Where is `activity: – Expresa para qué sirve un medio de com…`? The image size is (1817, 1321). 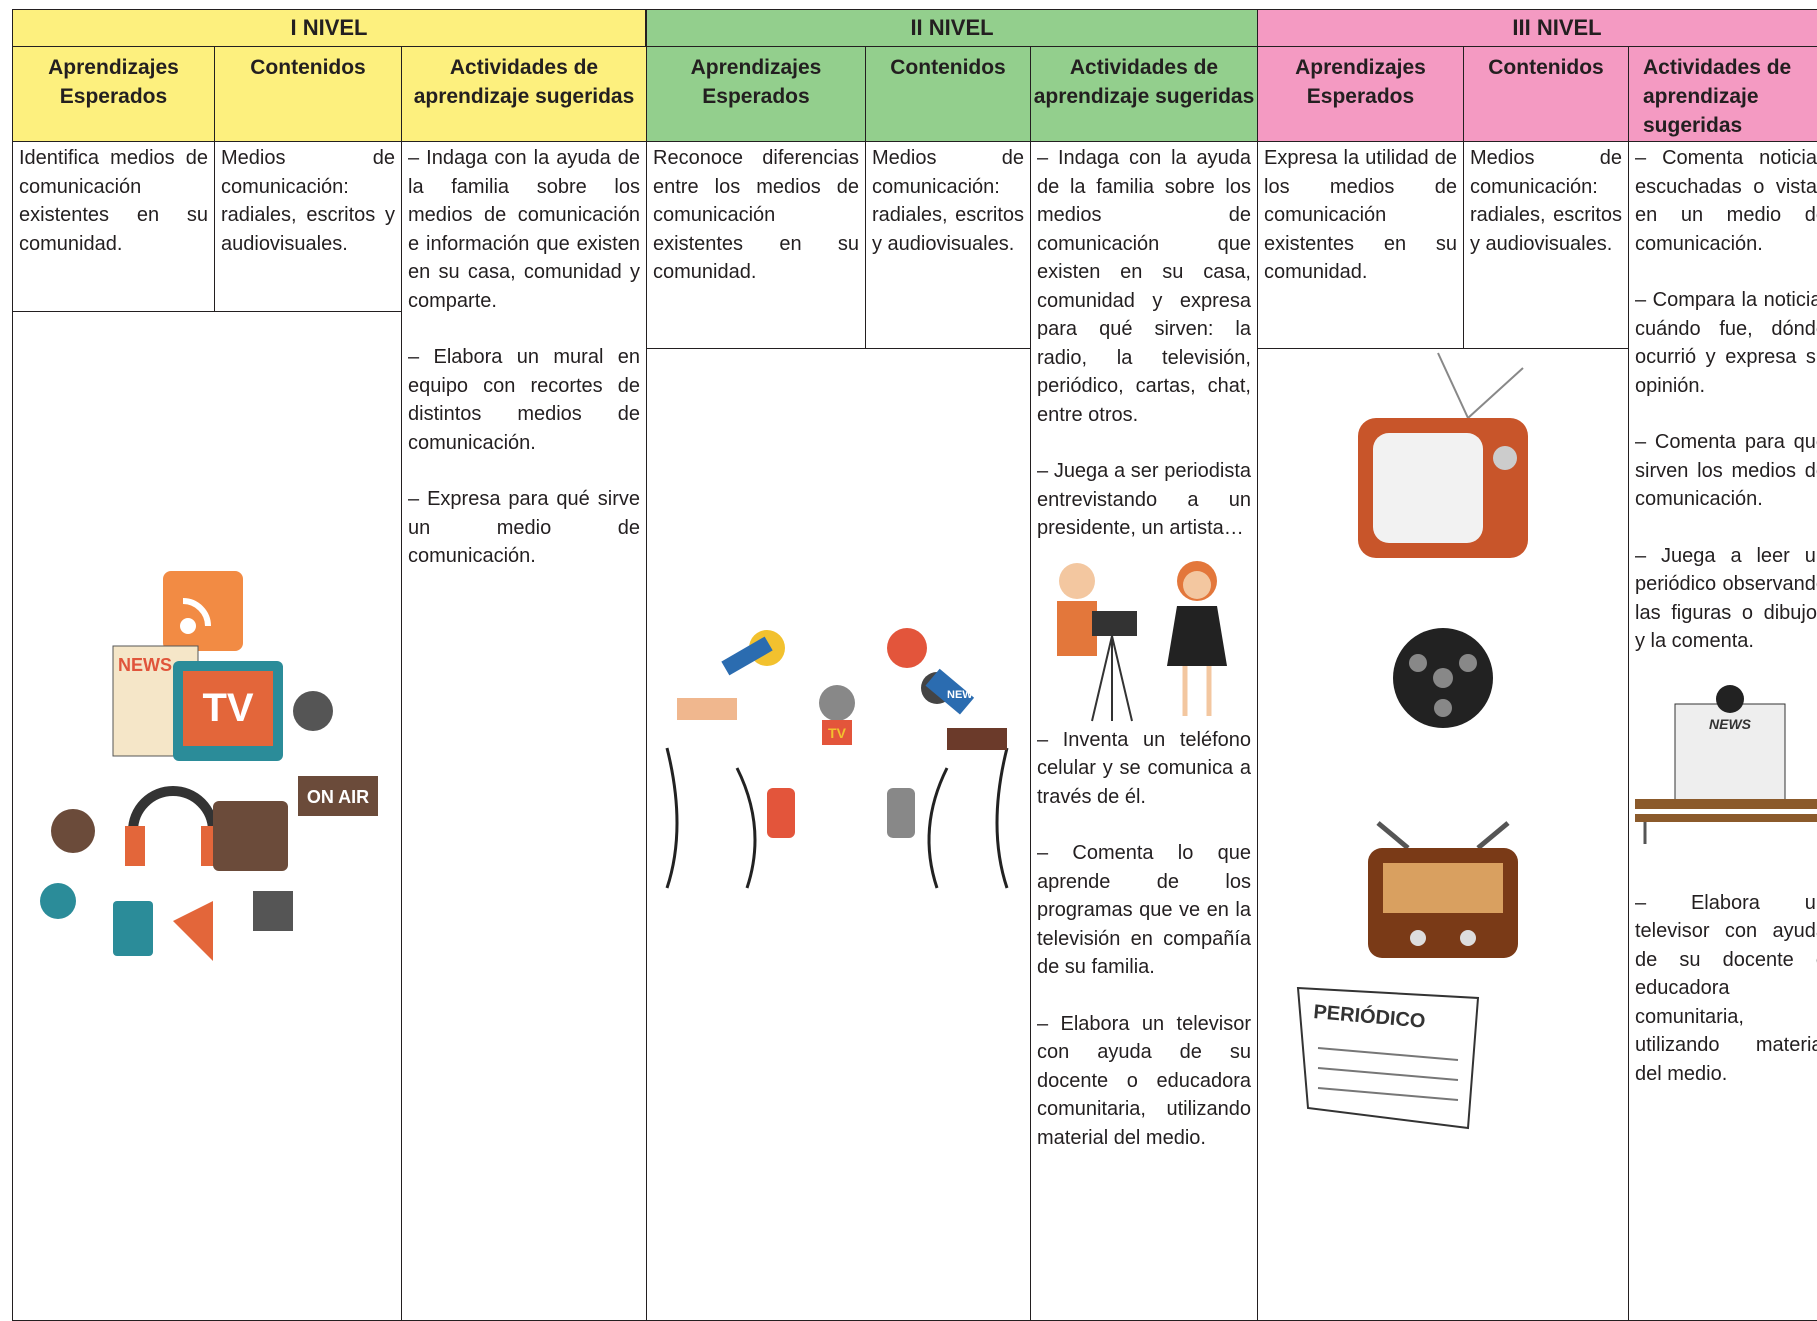
activity: – Expresa para qué sirve un medio de com… is located at coordinates (524, 527).